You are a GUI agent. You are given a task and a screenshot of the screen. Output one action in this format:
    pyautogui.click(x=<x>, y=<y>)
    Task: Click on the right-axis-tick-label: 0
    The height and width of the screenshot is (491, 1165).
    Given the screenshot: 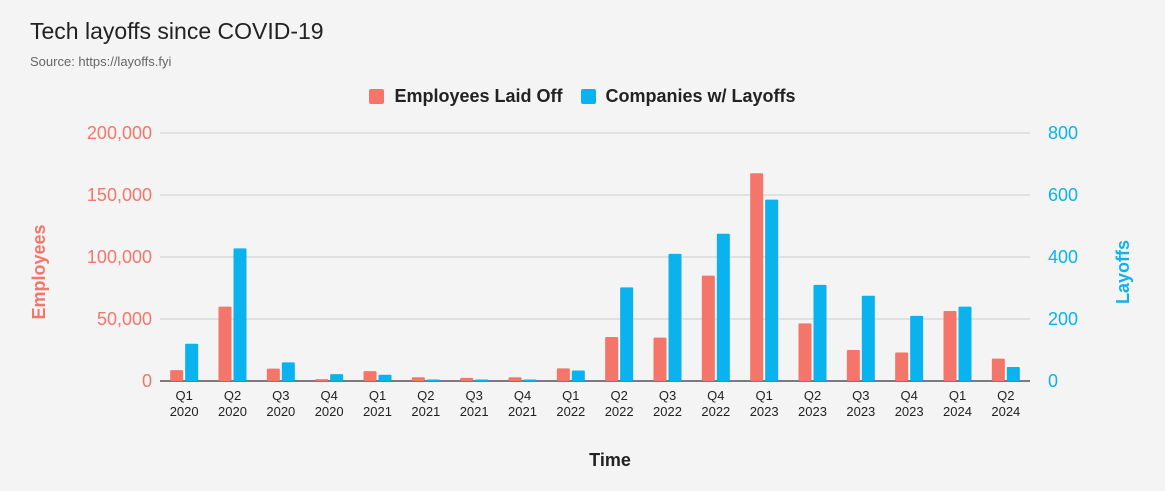 What is the action you would take?
    pyautogui.click(x=1053, y=381)
    